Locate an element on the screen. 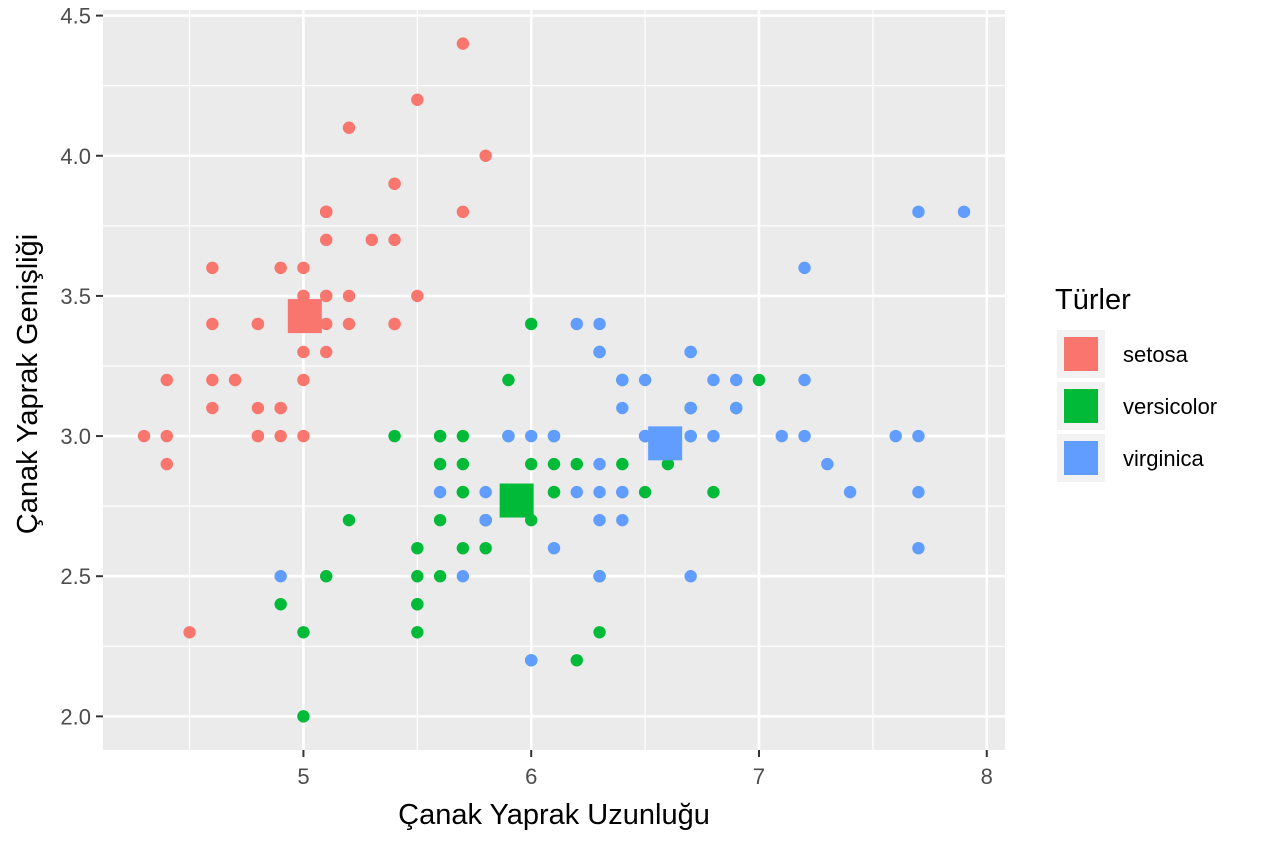 The height and width of the screenshot is (848, 1264). legend-label-virginica: virginica is located at coordinates (1163, 458).